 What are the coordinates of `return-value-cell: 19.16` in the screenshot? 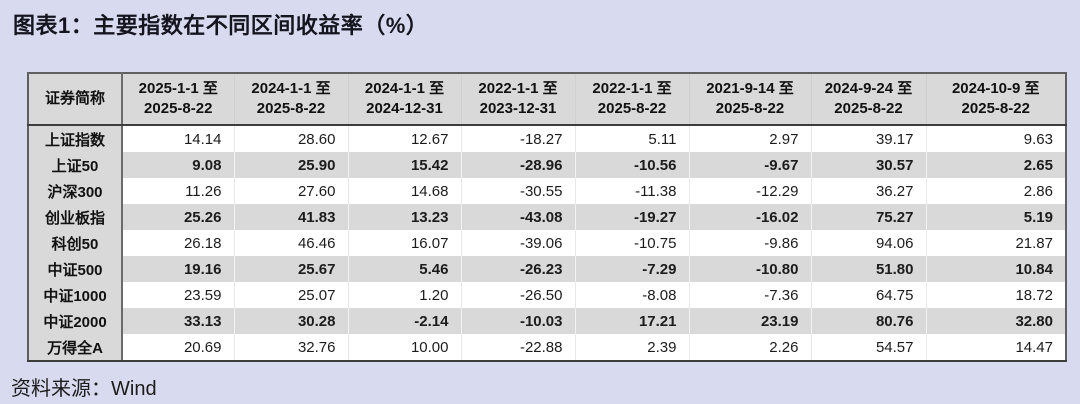 It's located at (178, 269).